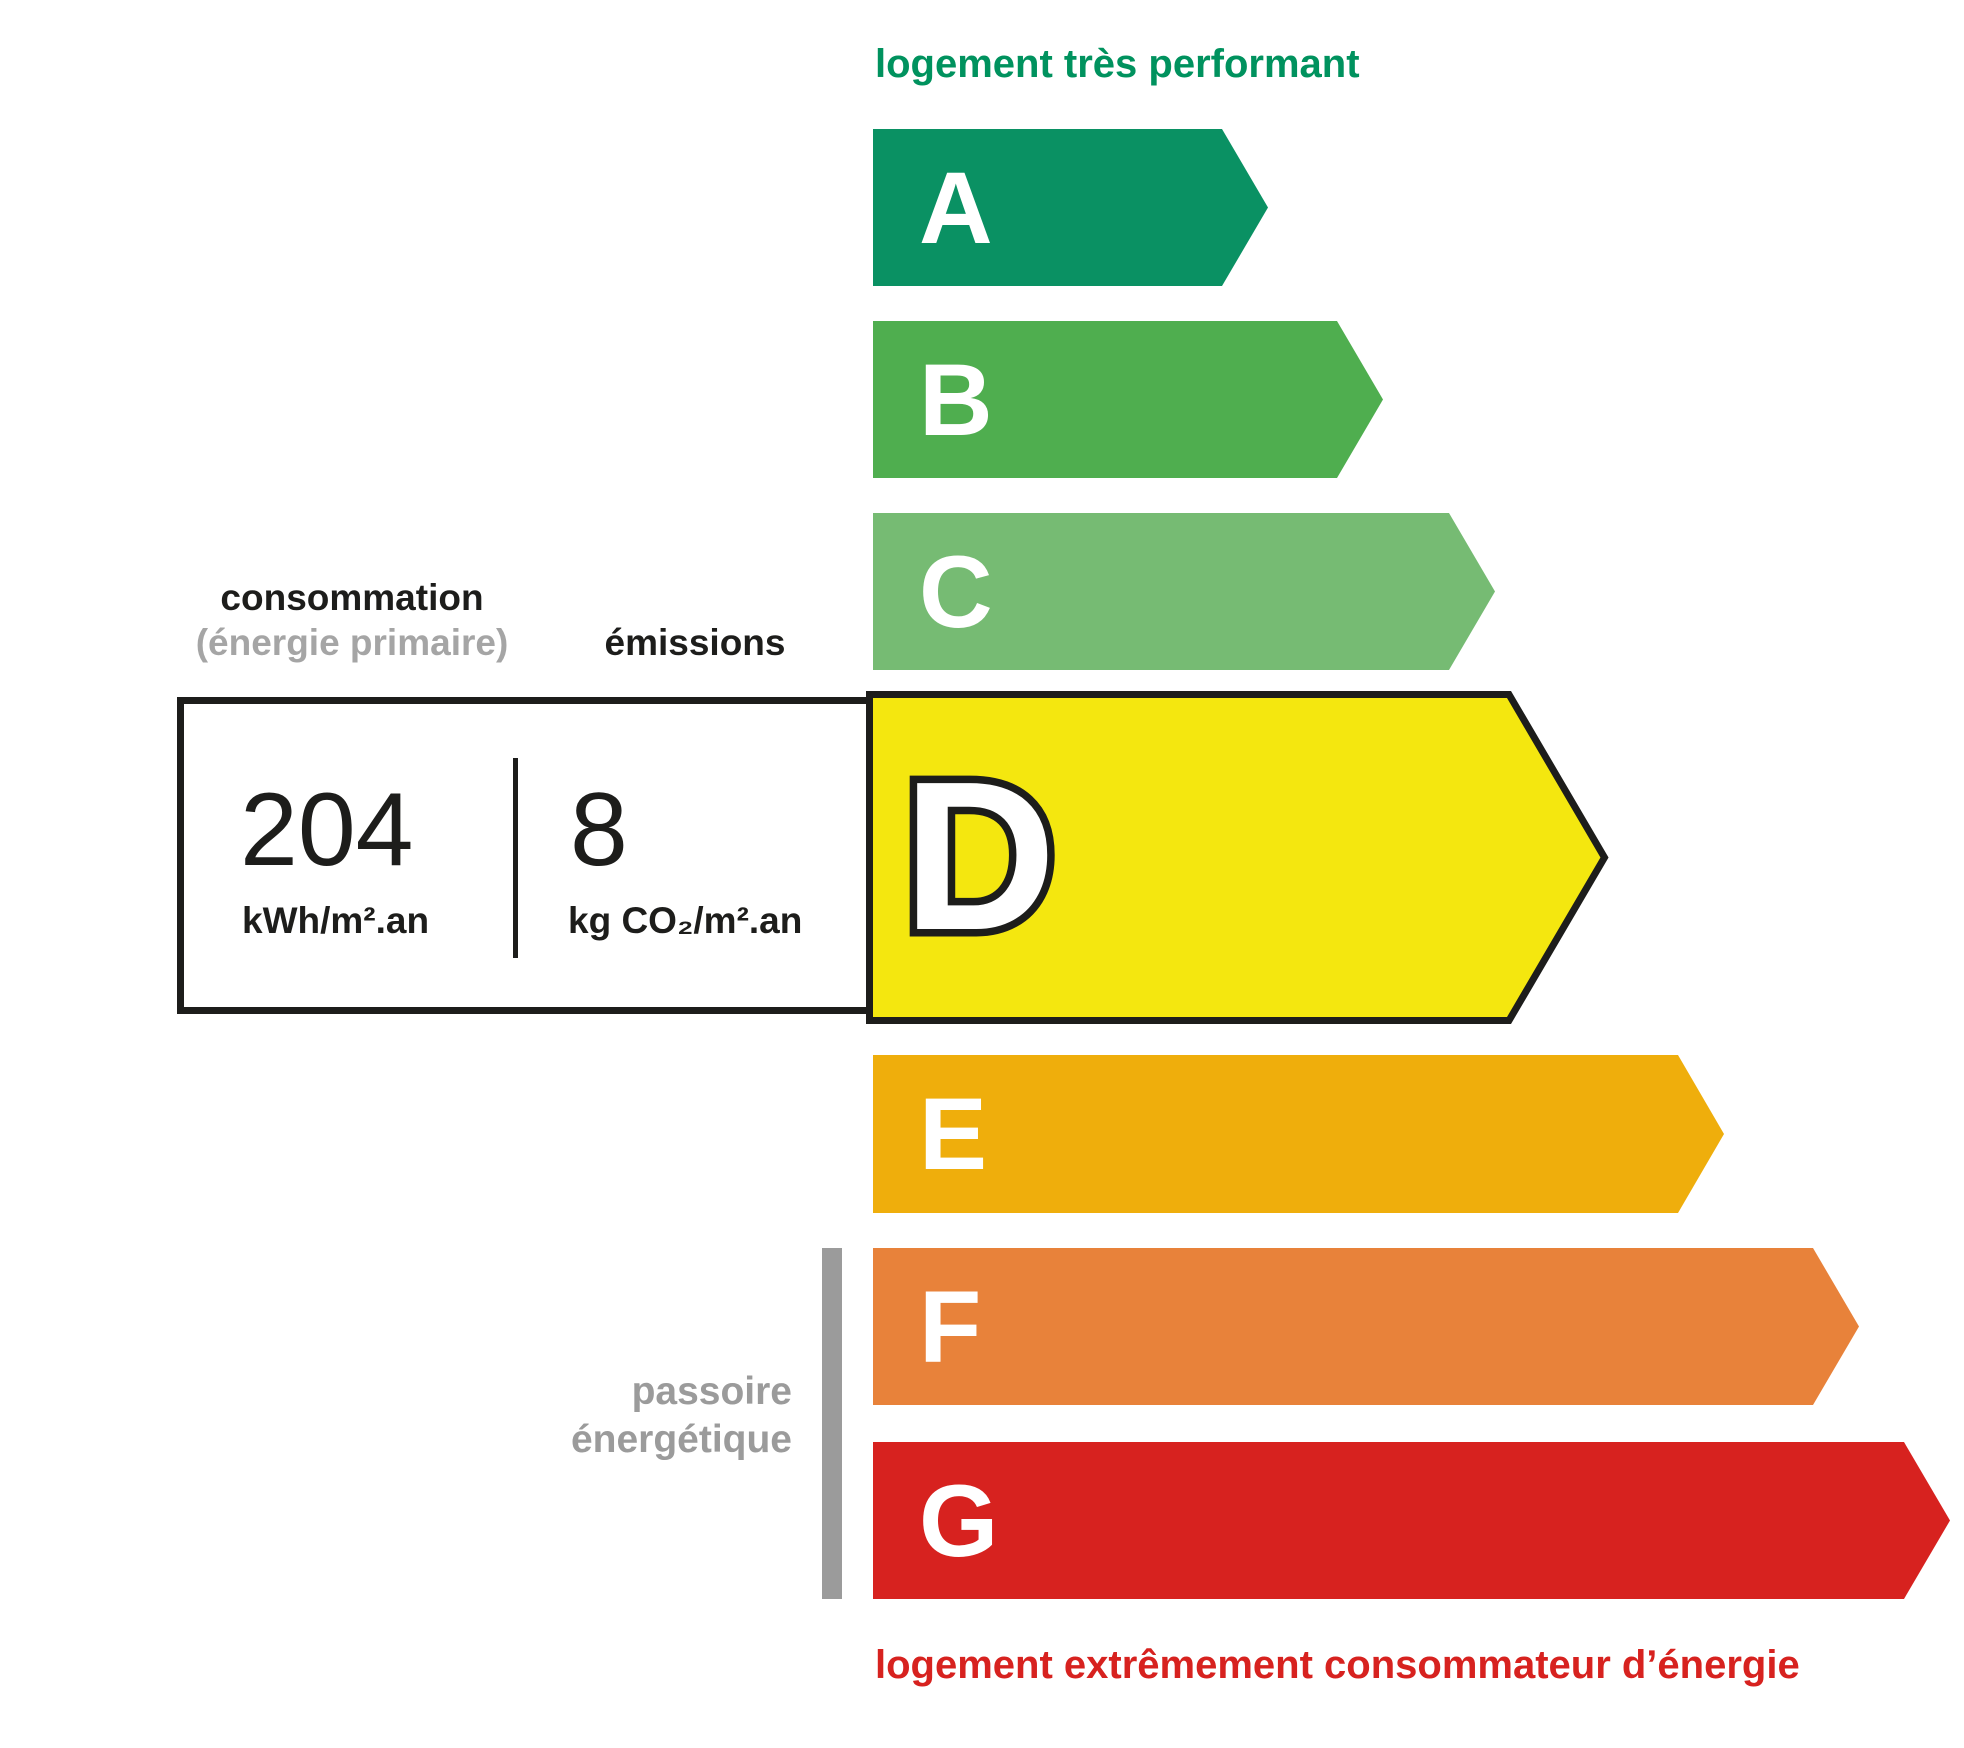 The width and height of the screenshot is (1964, 1748). What do you see at coordinates (959, 1520) in the screenshot?
I see `energy-class-letter-g: G` at bounding box center [959, 1520].